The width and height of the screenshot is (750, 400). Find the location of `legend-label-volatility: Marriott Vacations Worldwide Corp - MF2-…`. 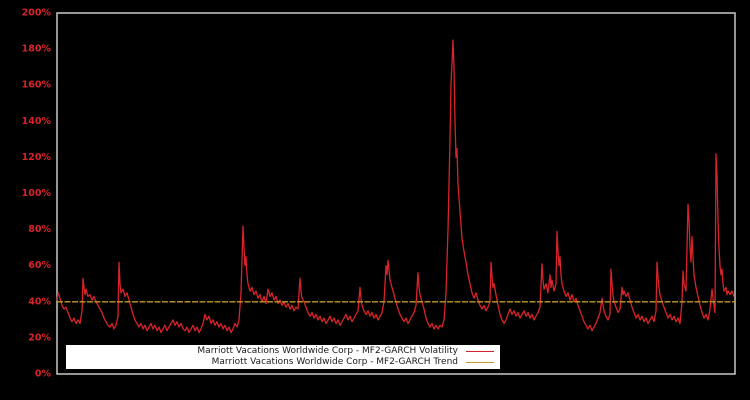

legend-label-volatility: Marriott Vacations Worldwide Corp - MF2-… is located at coordinates (327, 351).